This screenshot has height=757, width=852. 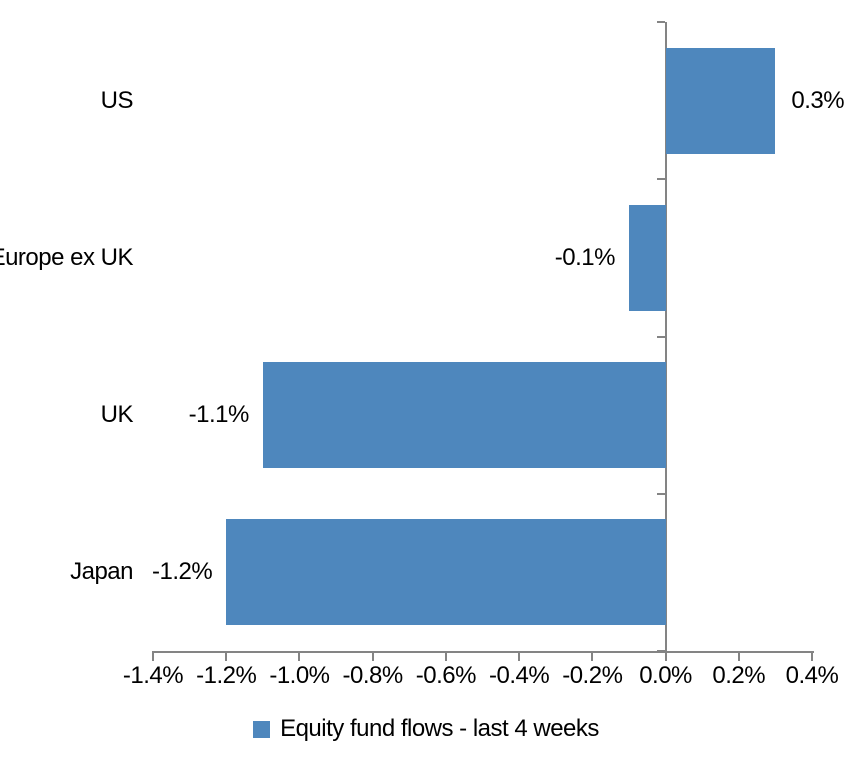 I want to click on x-tick-label: 0.2%, so click(x=739, y=675).